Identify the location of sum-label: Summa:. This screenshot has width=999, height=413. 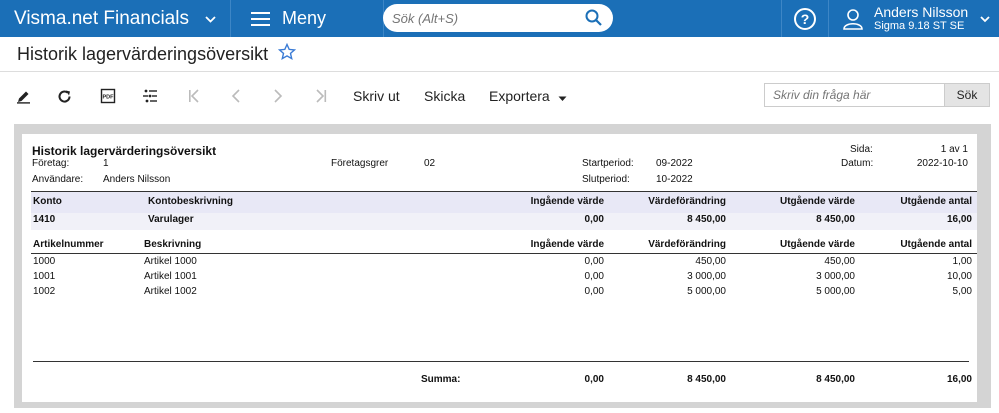
(441, 379).